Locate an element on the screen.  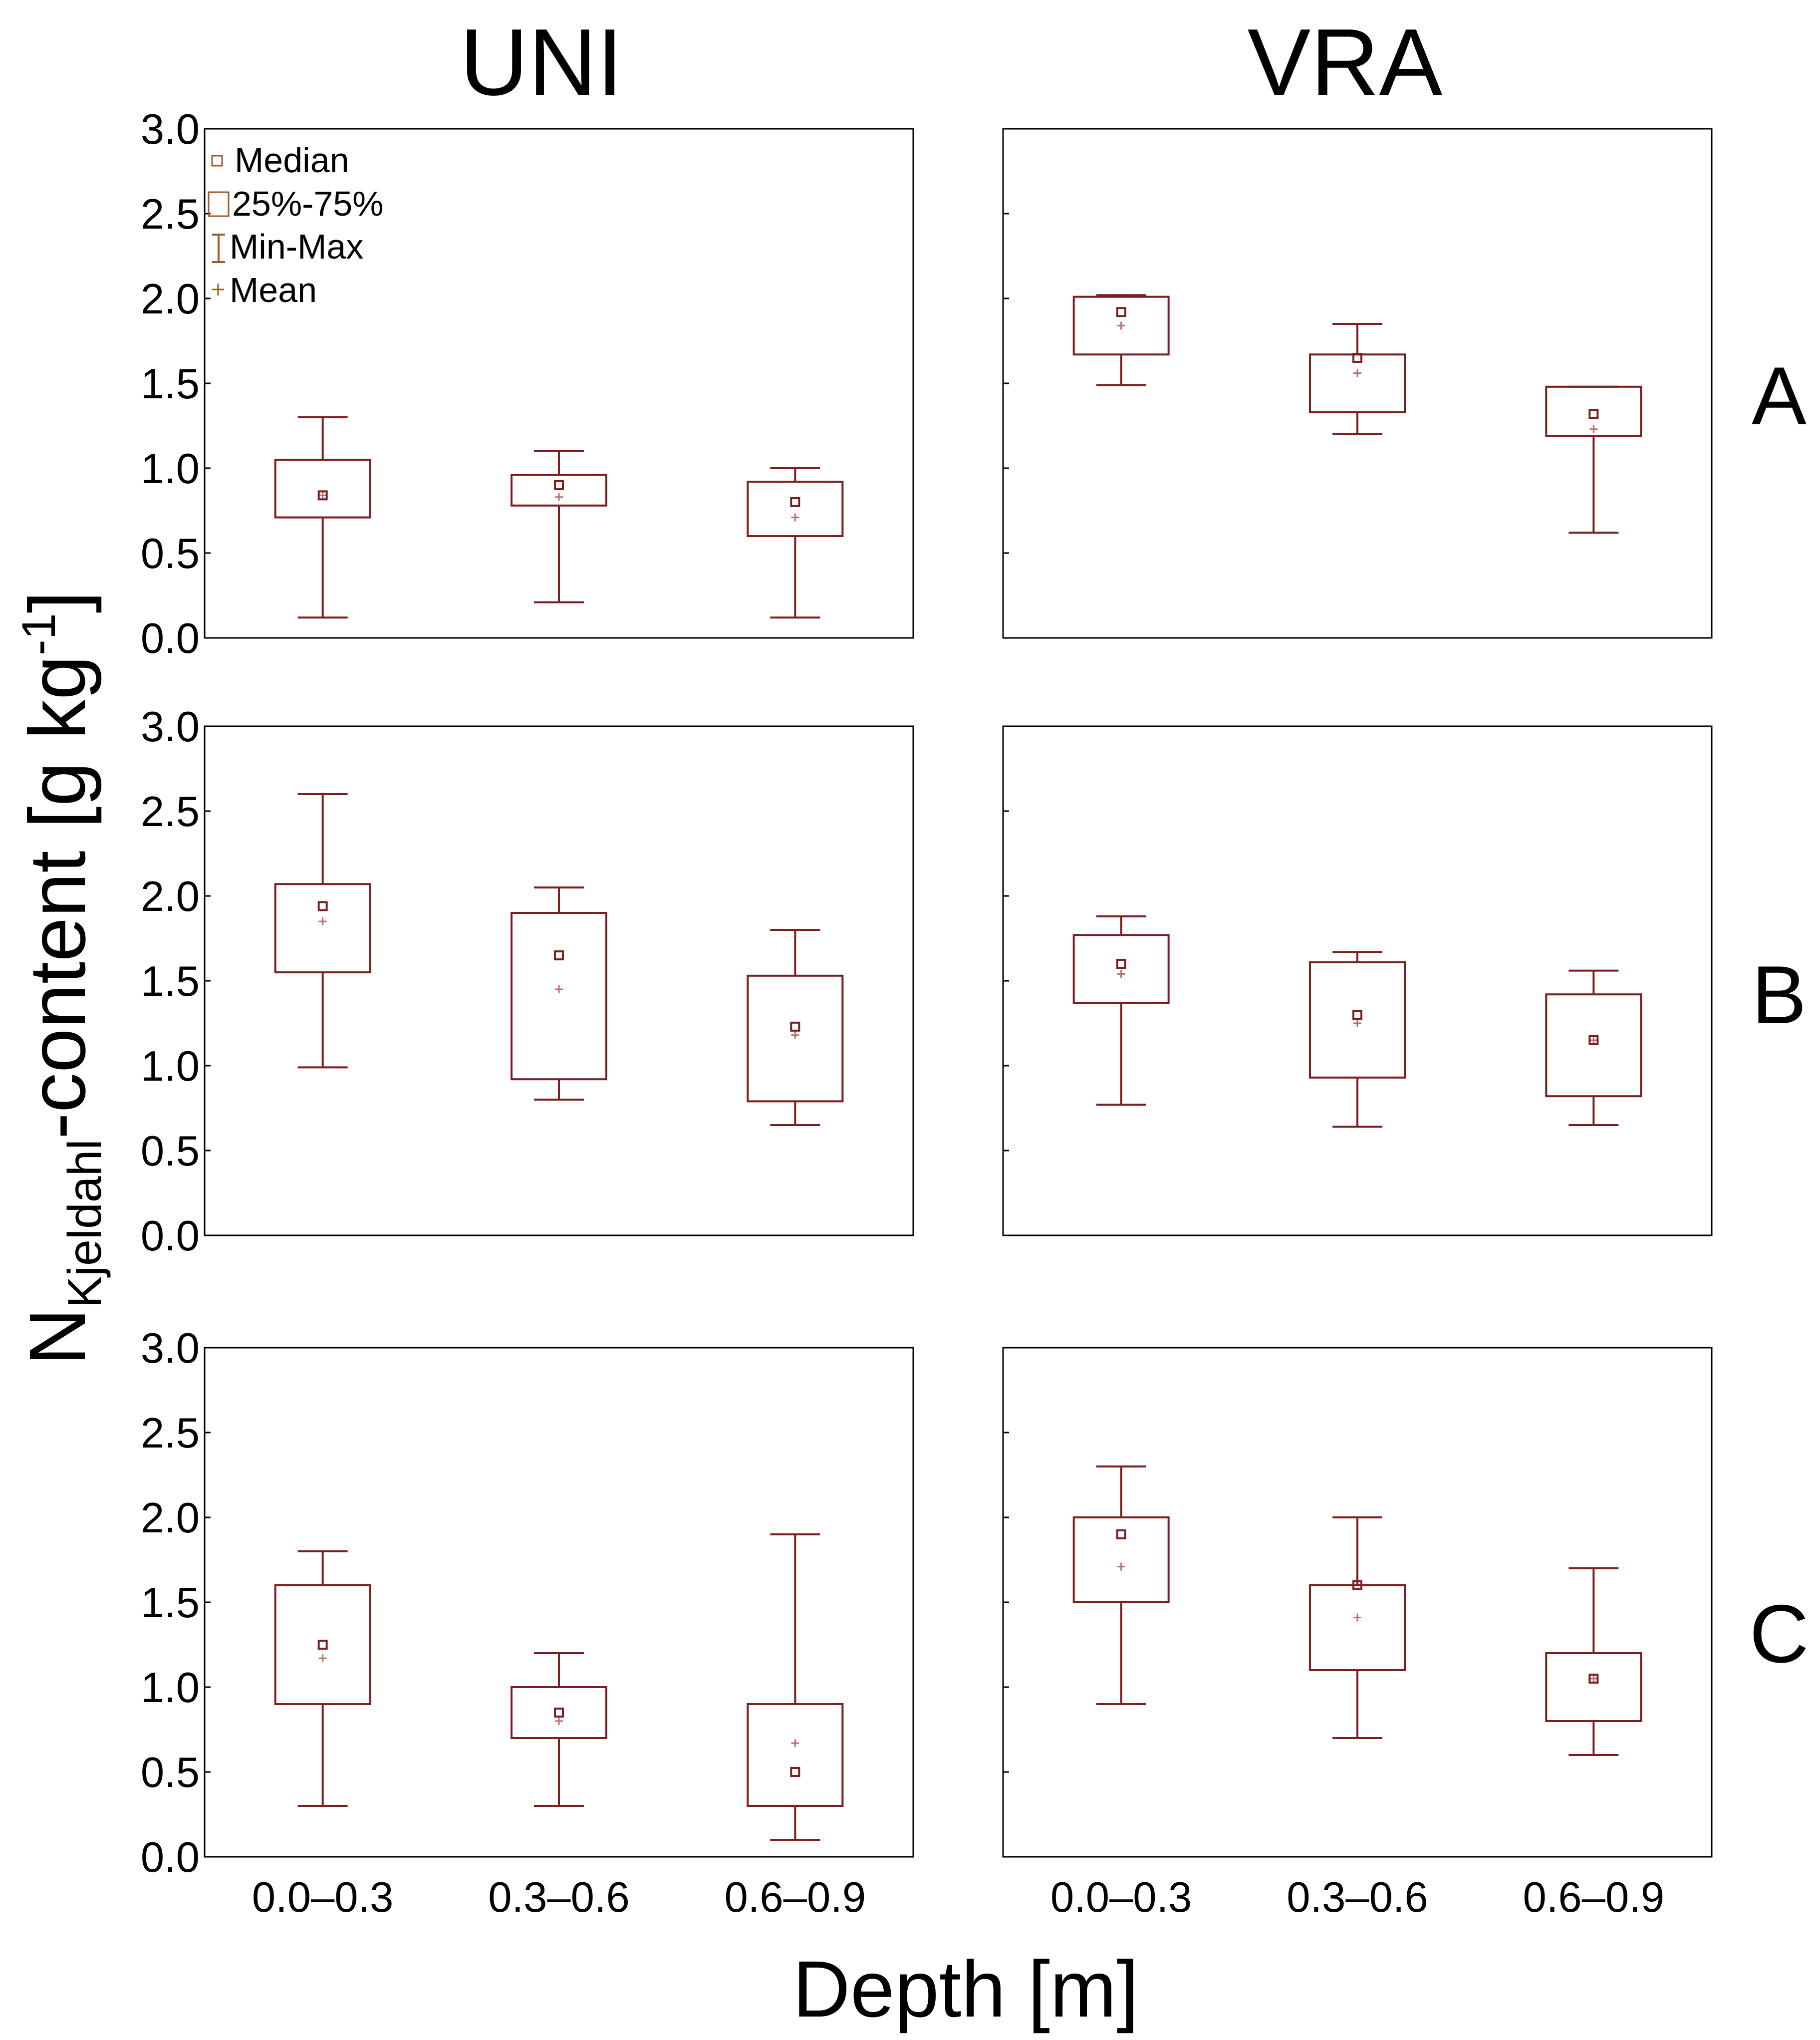
panel-a-vra-box-1-median is located at coordinates (1121, 312).